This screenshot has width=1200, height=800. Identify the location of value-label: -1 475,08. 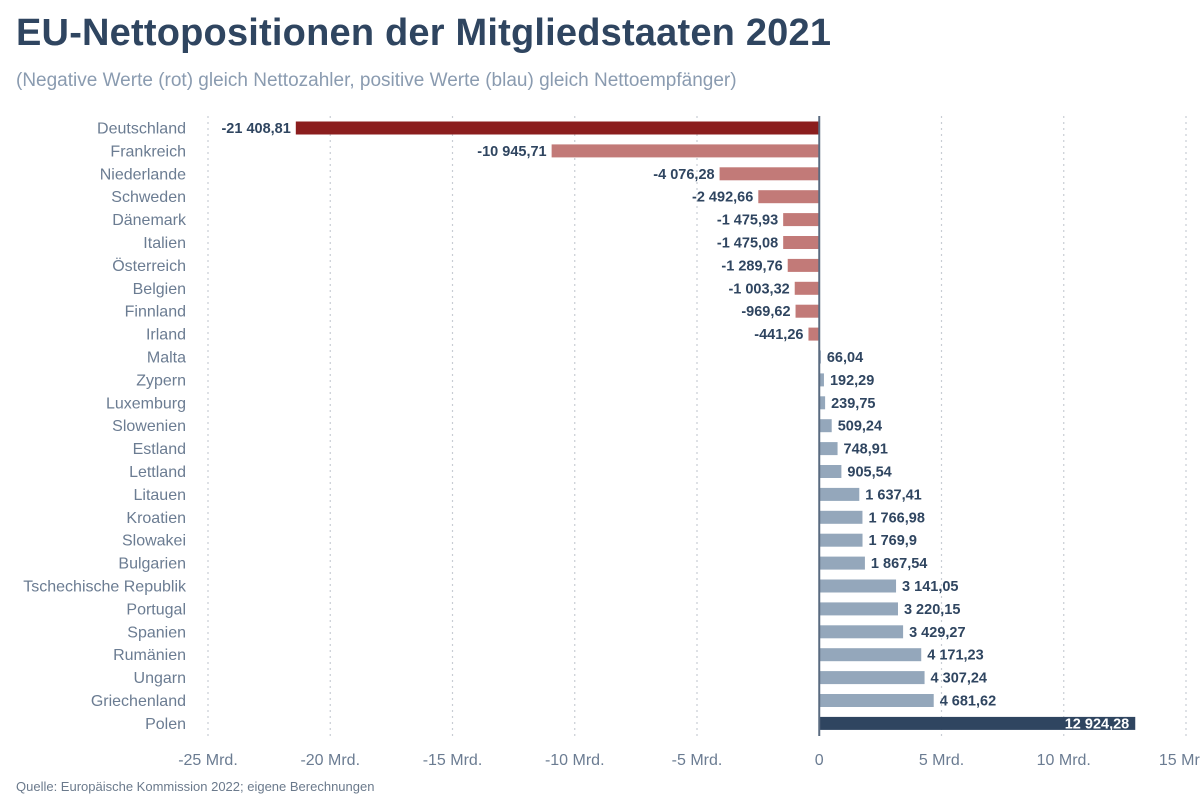
(747, 244).